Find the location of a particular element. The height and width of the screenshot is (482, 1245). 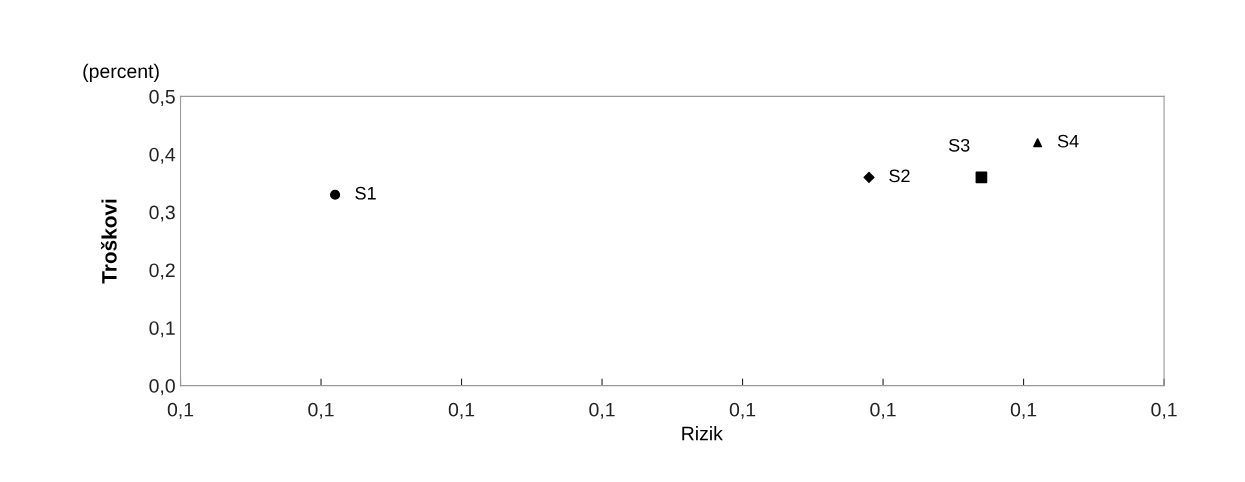

text: (percent) is located at coordinates (121, 72).